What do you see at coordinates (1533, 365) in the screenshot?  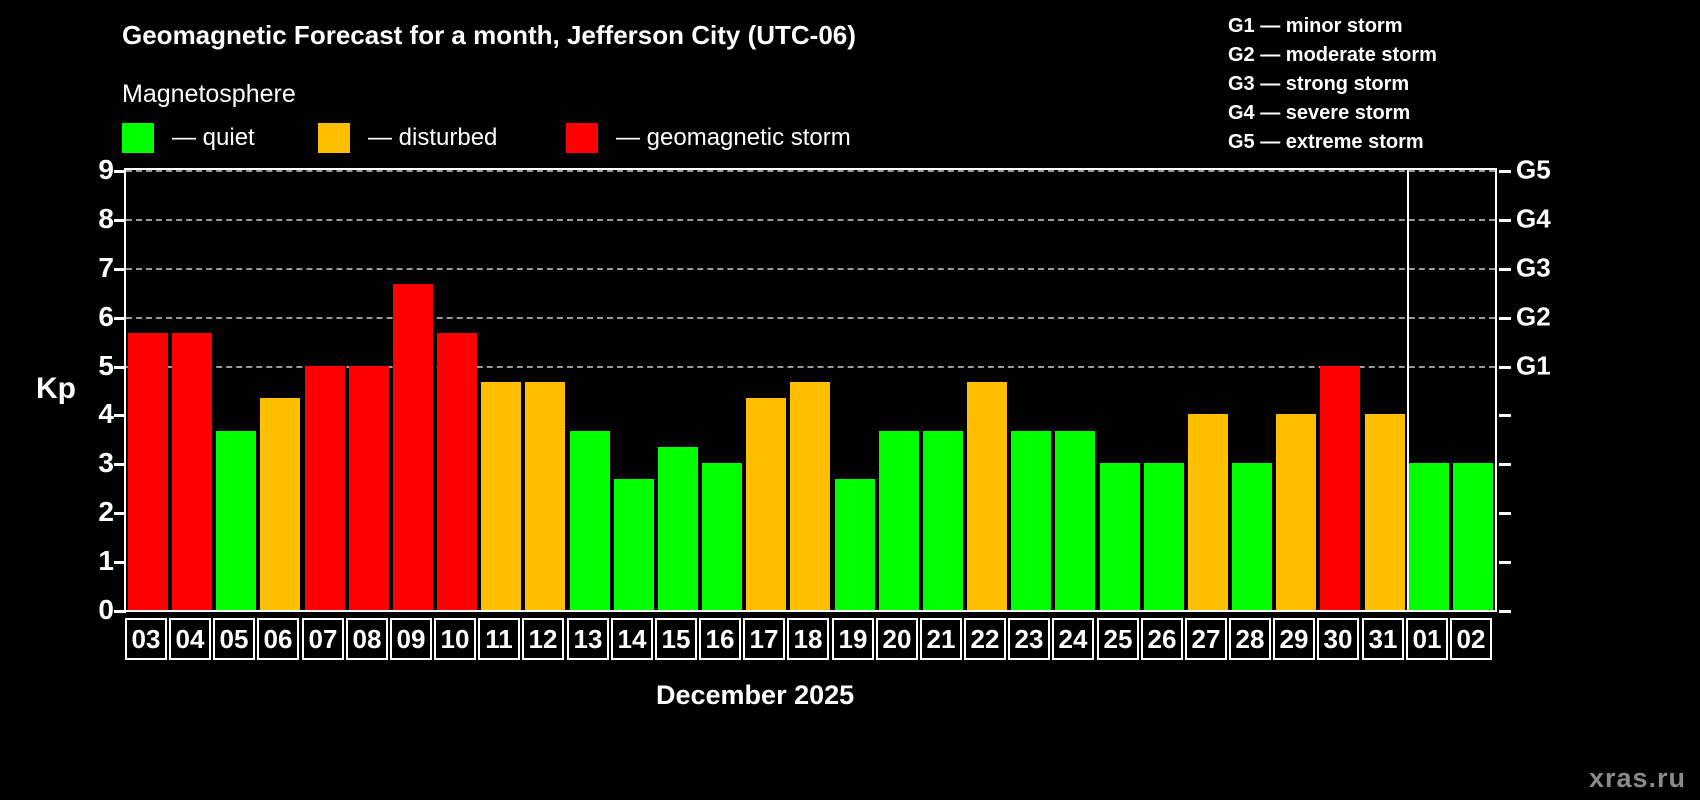 I see `g-axis-label-G1: G1` at bounding box center [1533, 365].